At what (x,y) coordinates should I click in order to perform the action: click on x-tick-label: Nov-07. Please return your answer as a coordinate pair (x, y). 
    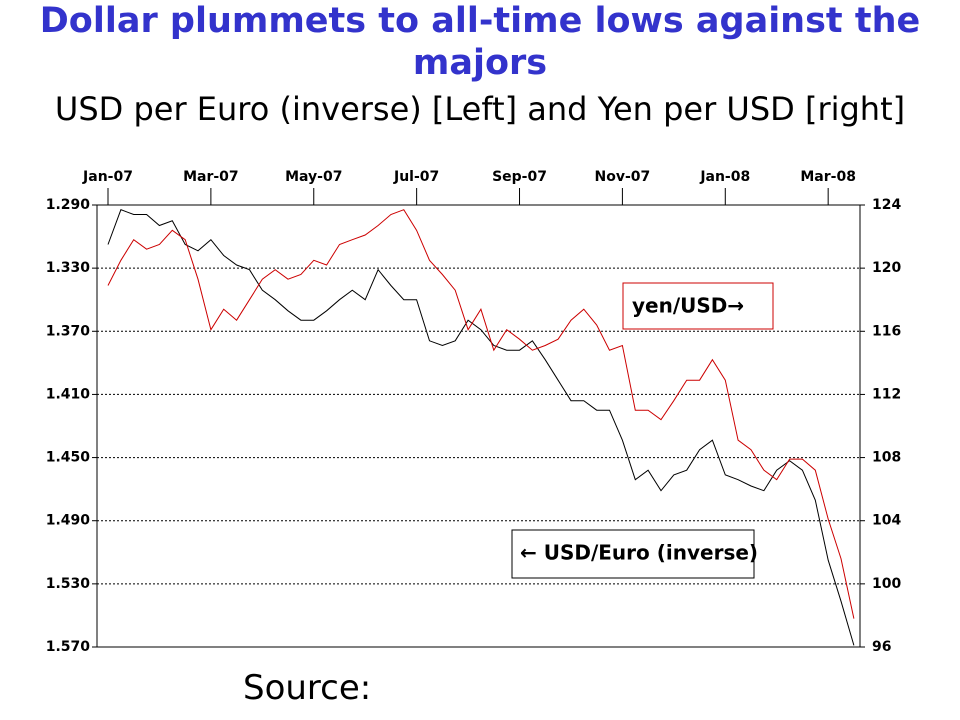
    Looking at the image, I should click on (623, 177).